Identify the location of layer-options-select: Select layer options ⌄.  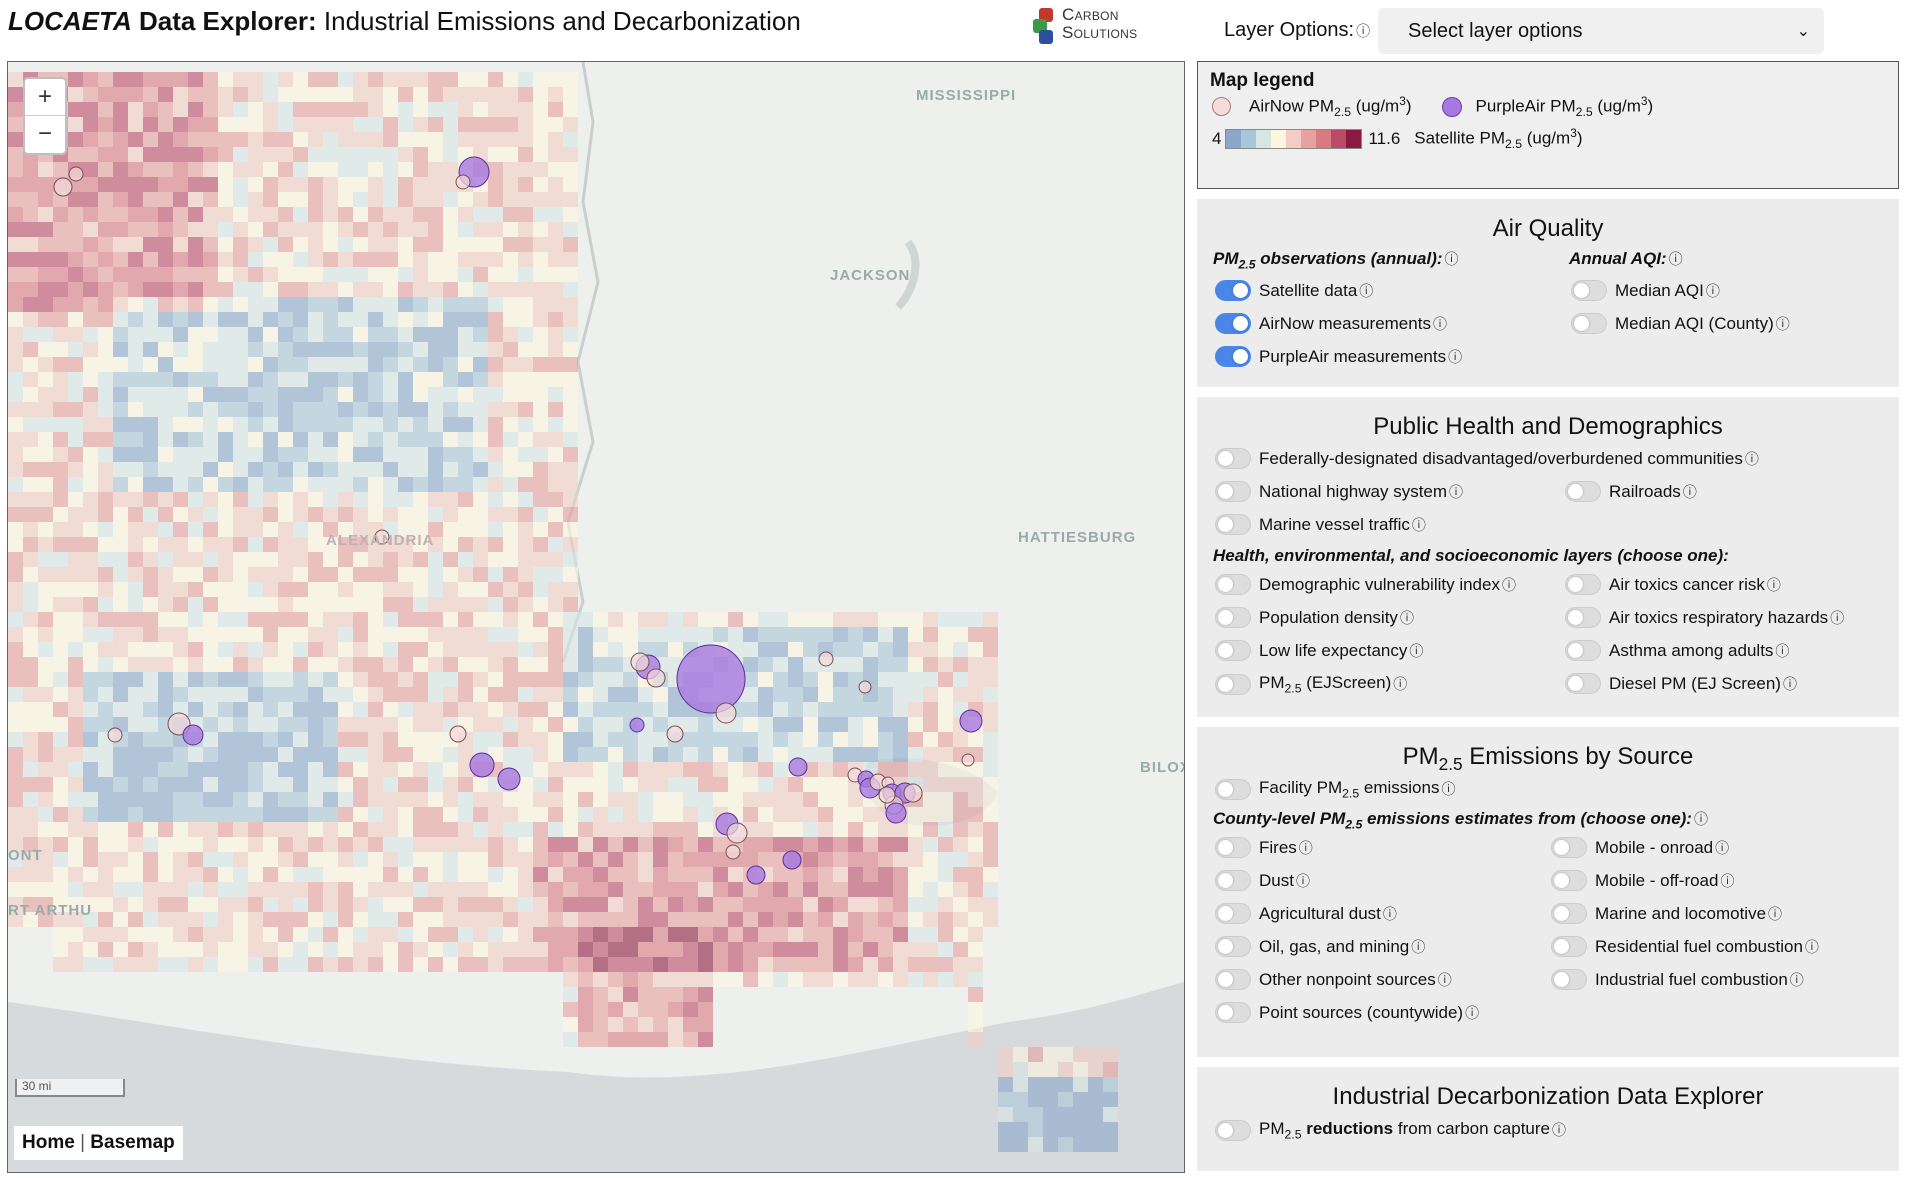
(1601, 31).